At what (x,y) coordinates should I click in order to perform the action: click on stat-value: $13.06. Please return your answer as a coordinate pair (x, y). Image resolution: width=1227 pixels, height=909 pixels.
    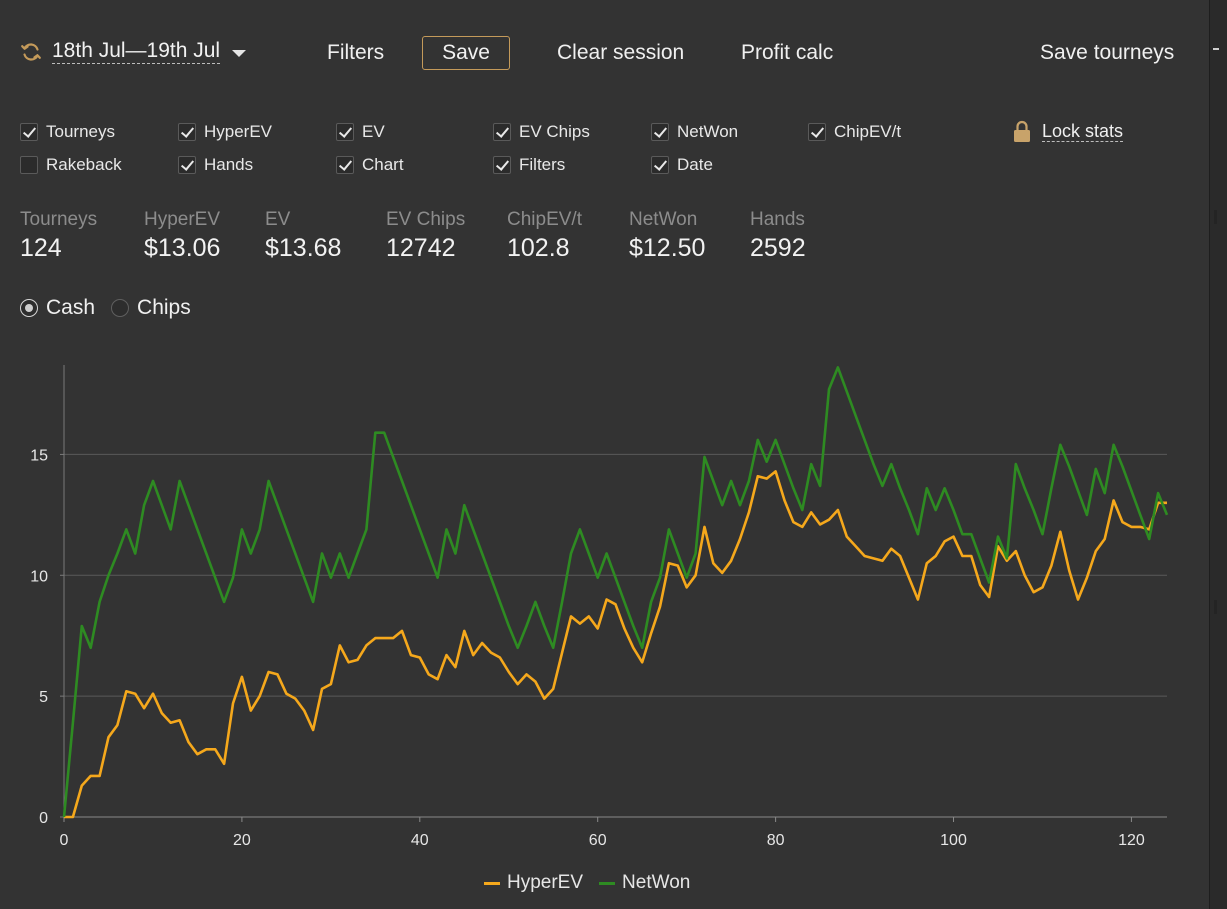
    Looking at the image, I should click on (182, 248).